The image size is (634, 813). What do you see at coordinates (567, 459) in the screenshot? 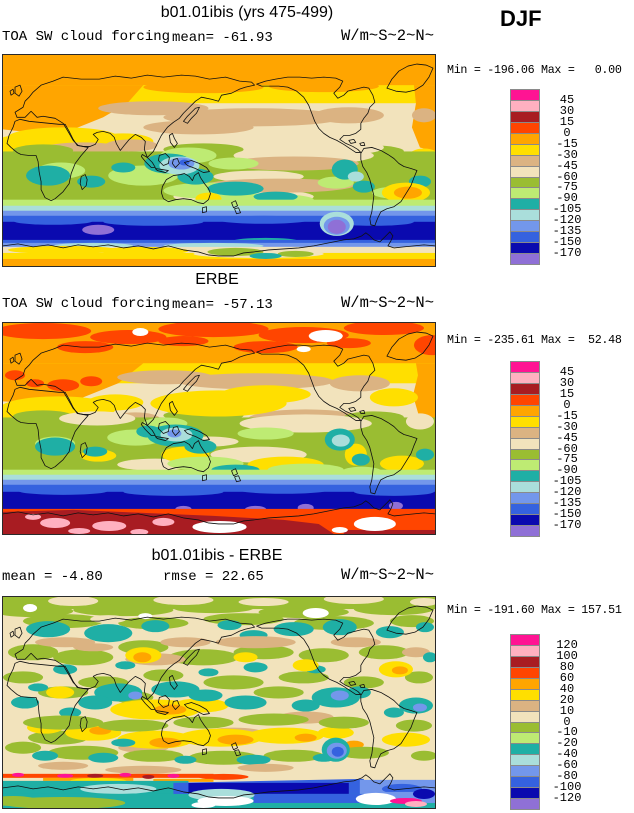
I see `colorbar-tick-label: -75` at bounding box center [567, 459].